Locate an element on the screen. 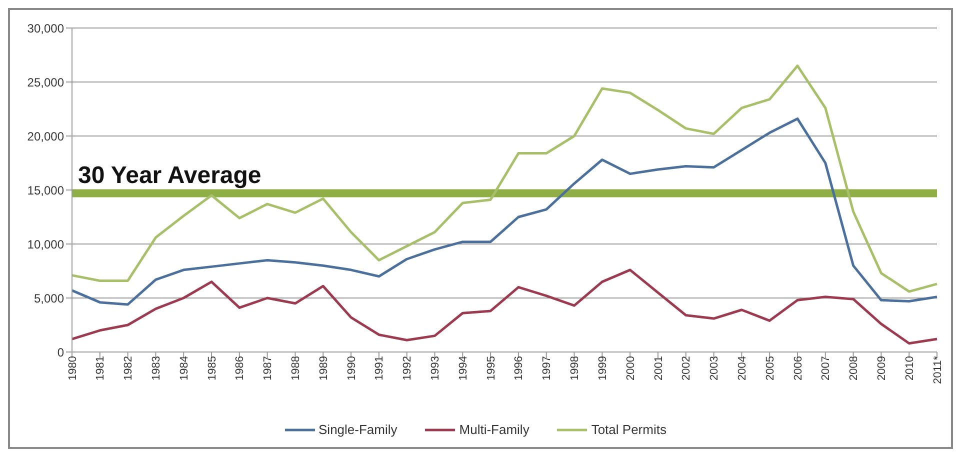 The height and width of the screenshot is (455, 959). y-tick-label: 30,000 is located at coordinates (45, 28).